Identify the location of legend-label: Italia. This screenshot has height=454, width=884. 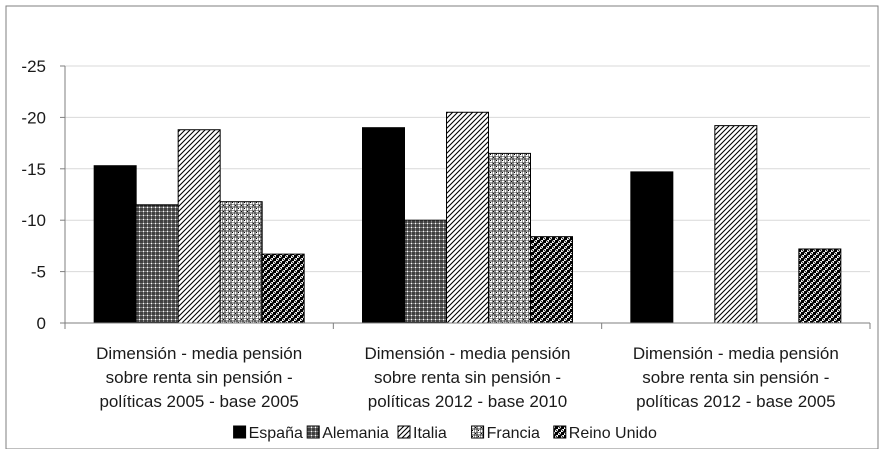
(430, 433).